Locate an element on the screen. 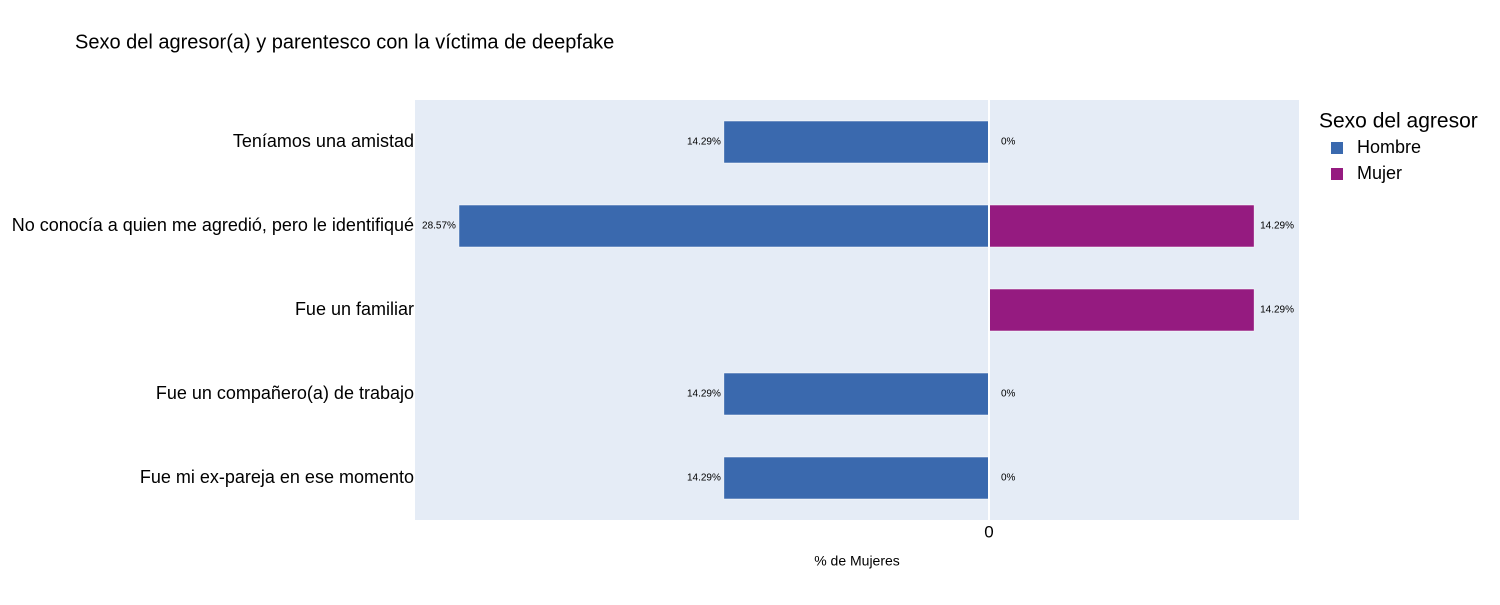 The width and height of the screenshot is (1500, 605). x-tick-label: 0 is located at coordinates (988, 531).